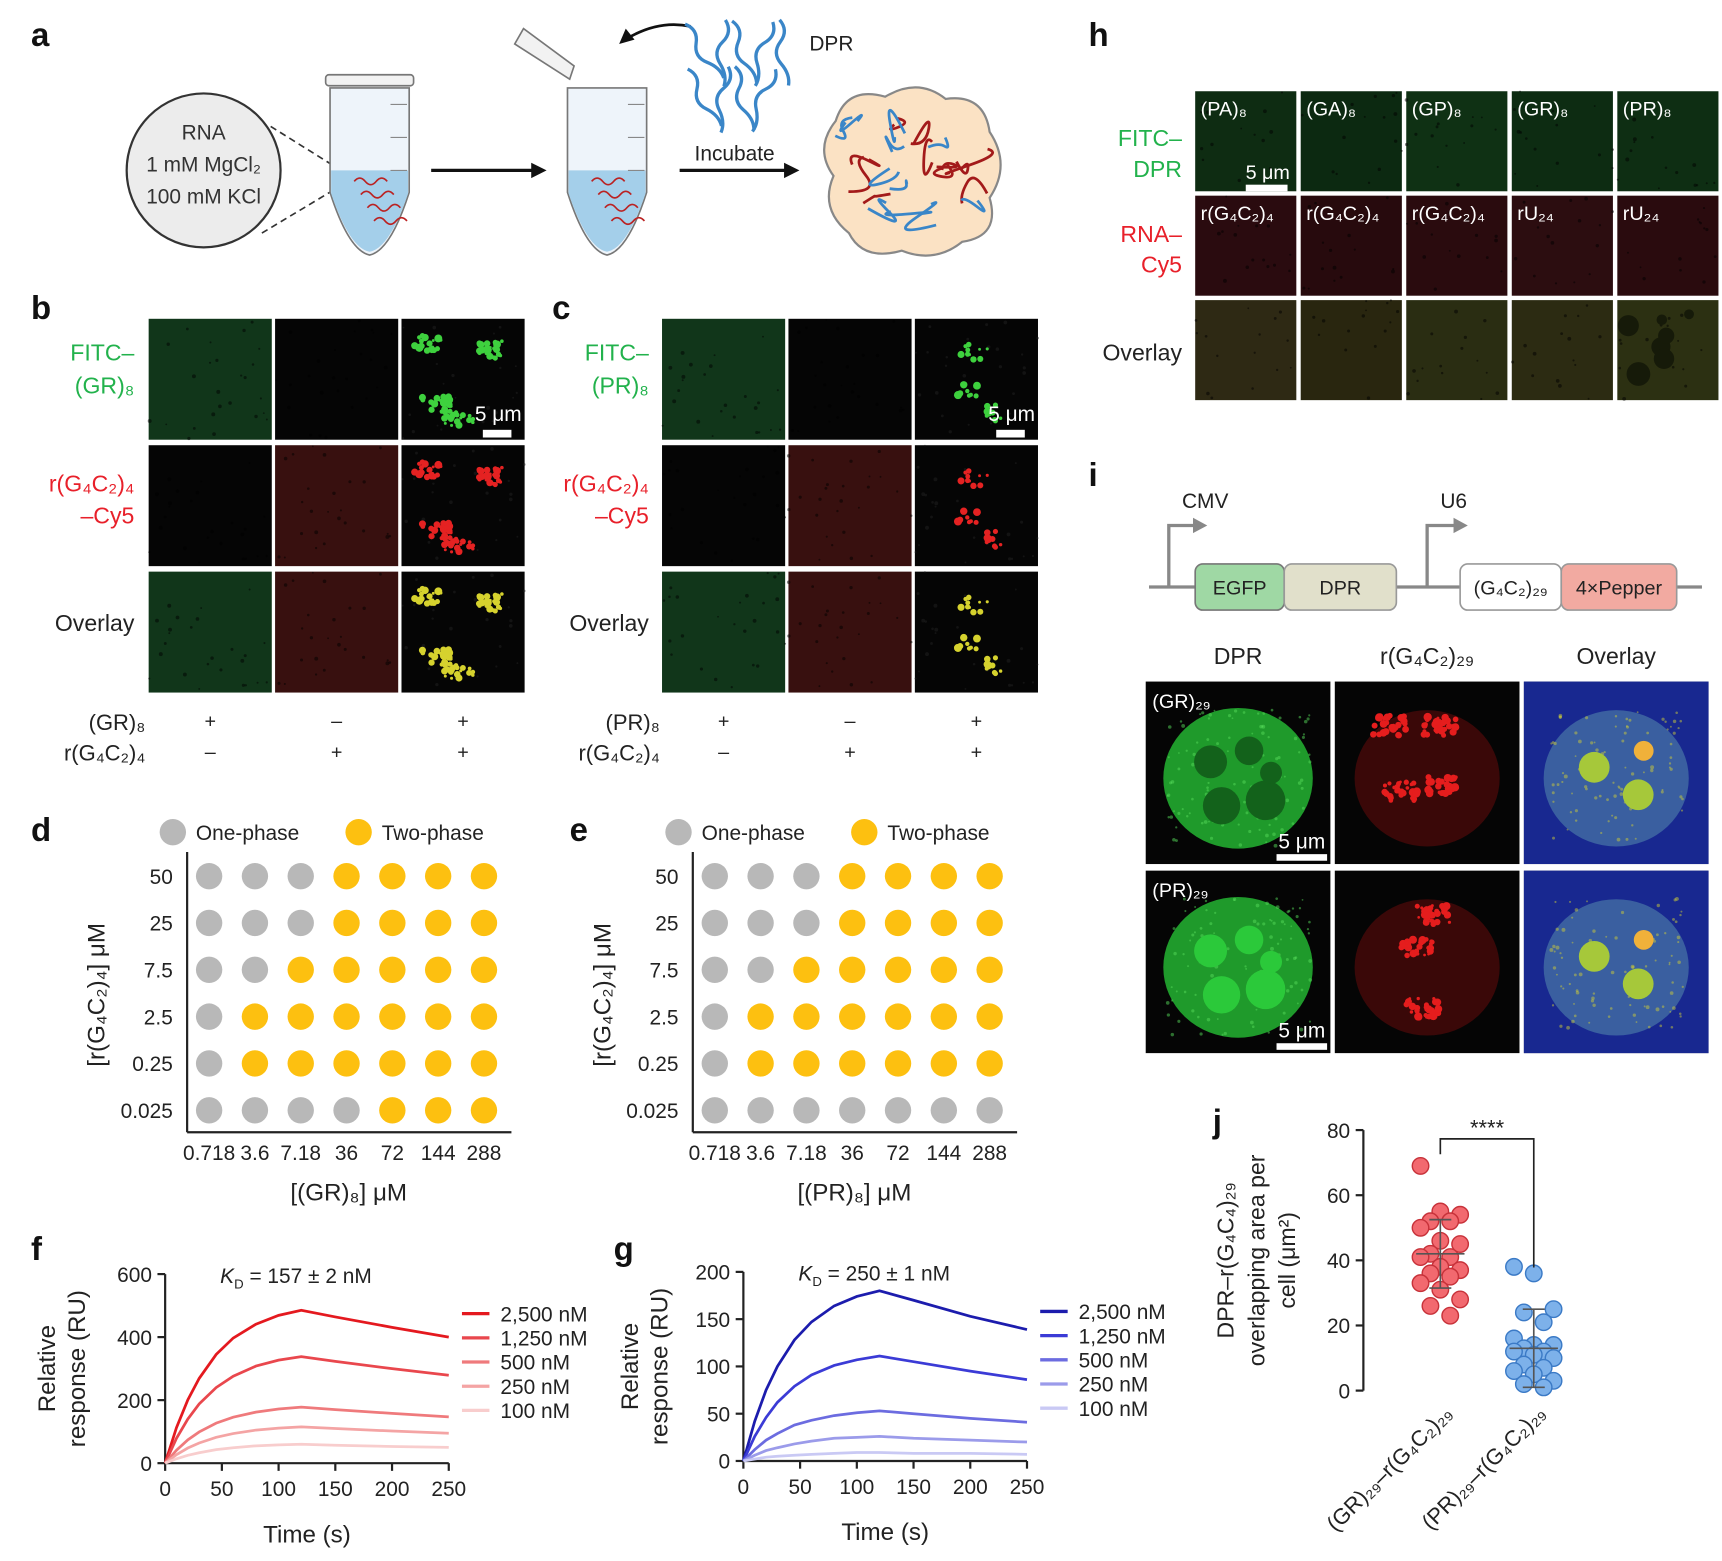  I want to click on x-tick-label: 288, so click(989, 1153).